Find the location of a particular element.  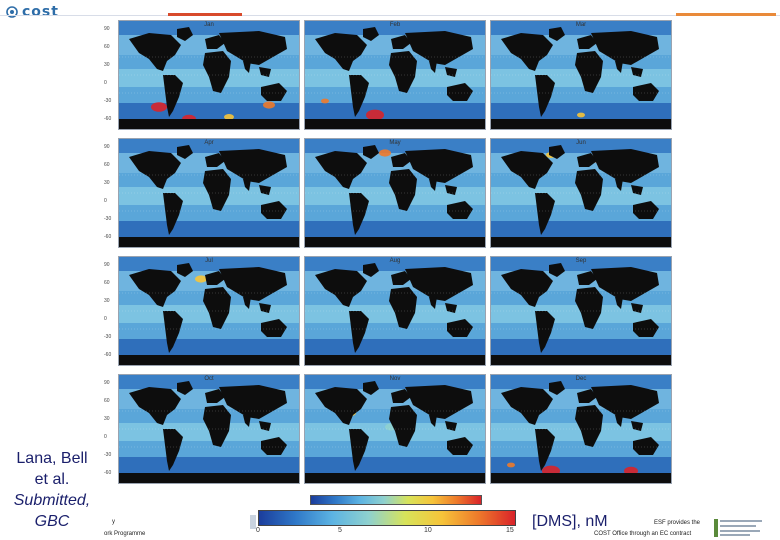

map-panel-10: Oct is located at coordinates (209, 429).